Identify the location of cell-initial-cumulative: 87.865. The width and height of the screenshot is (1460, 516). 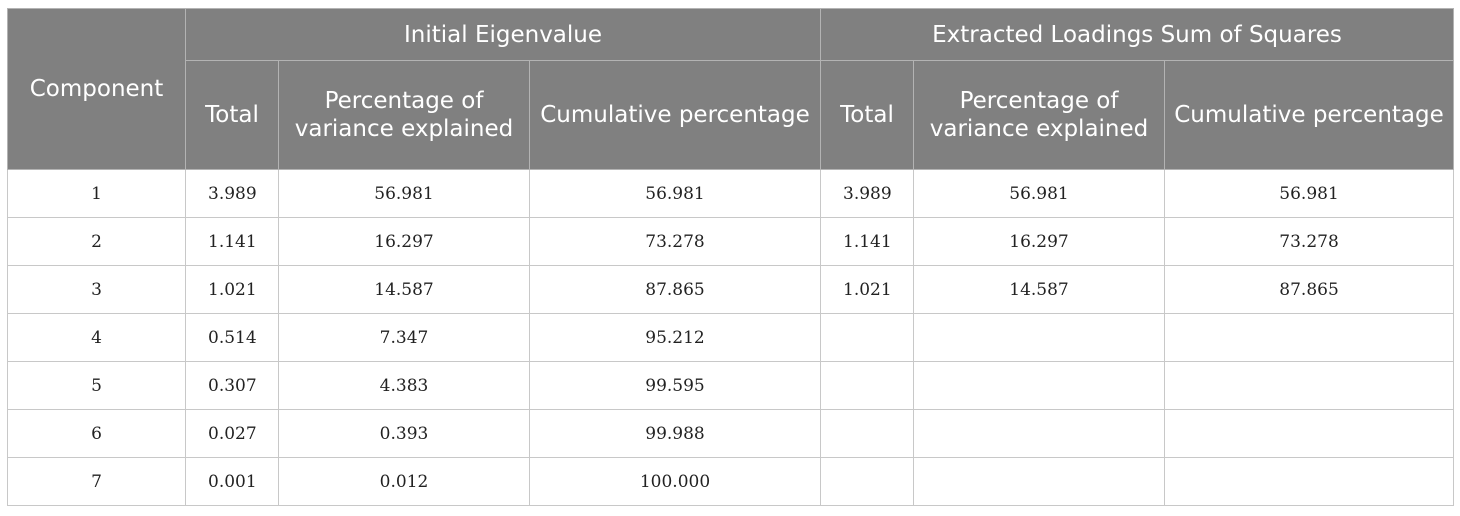
(675, 289).